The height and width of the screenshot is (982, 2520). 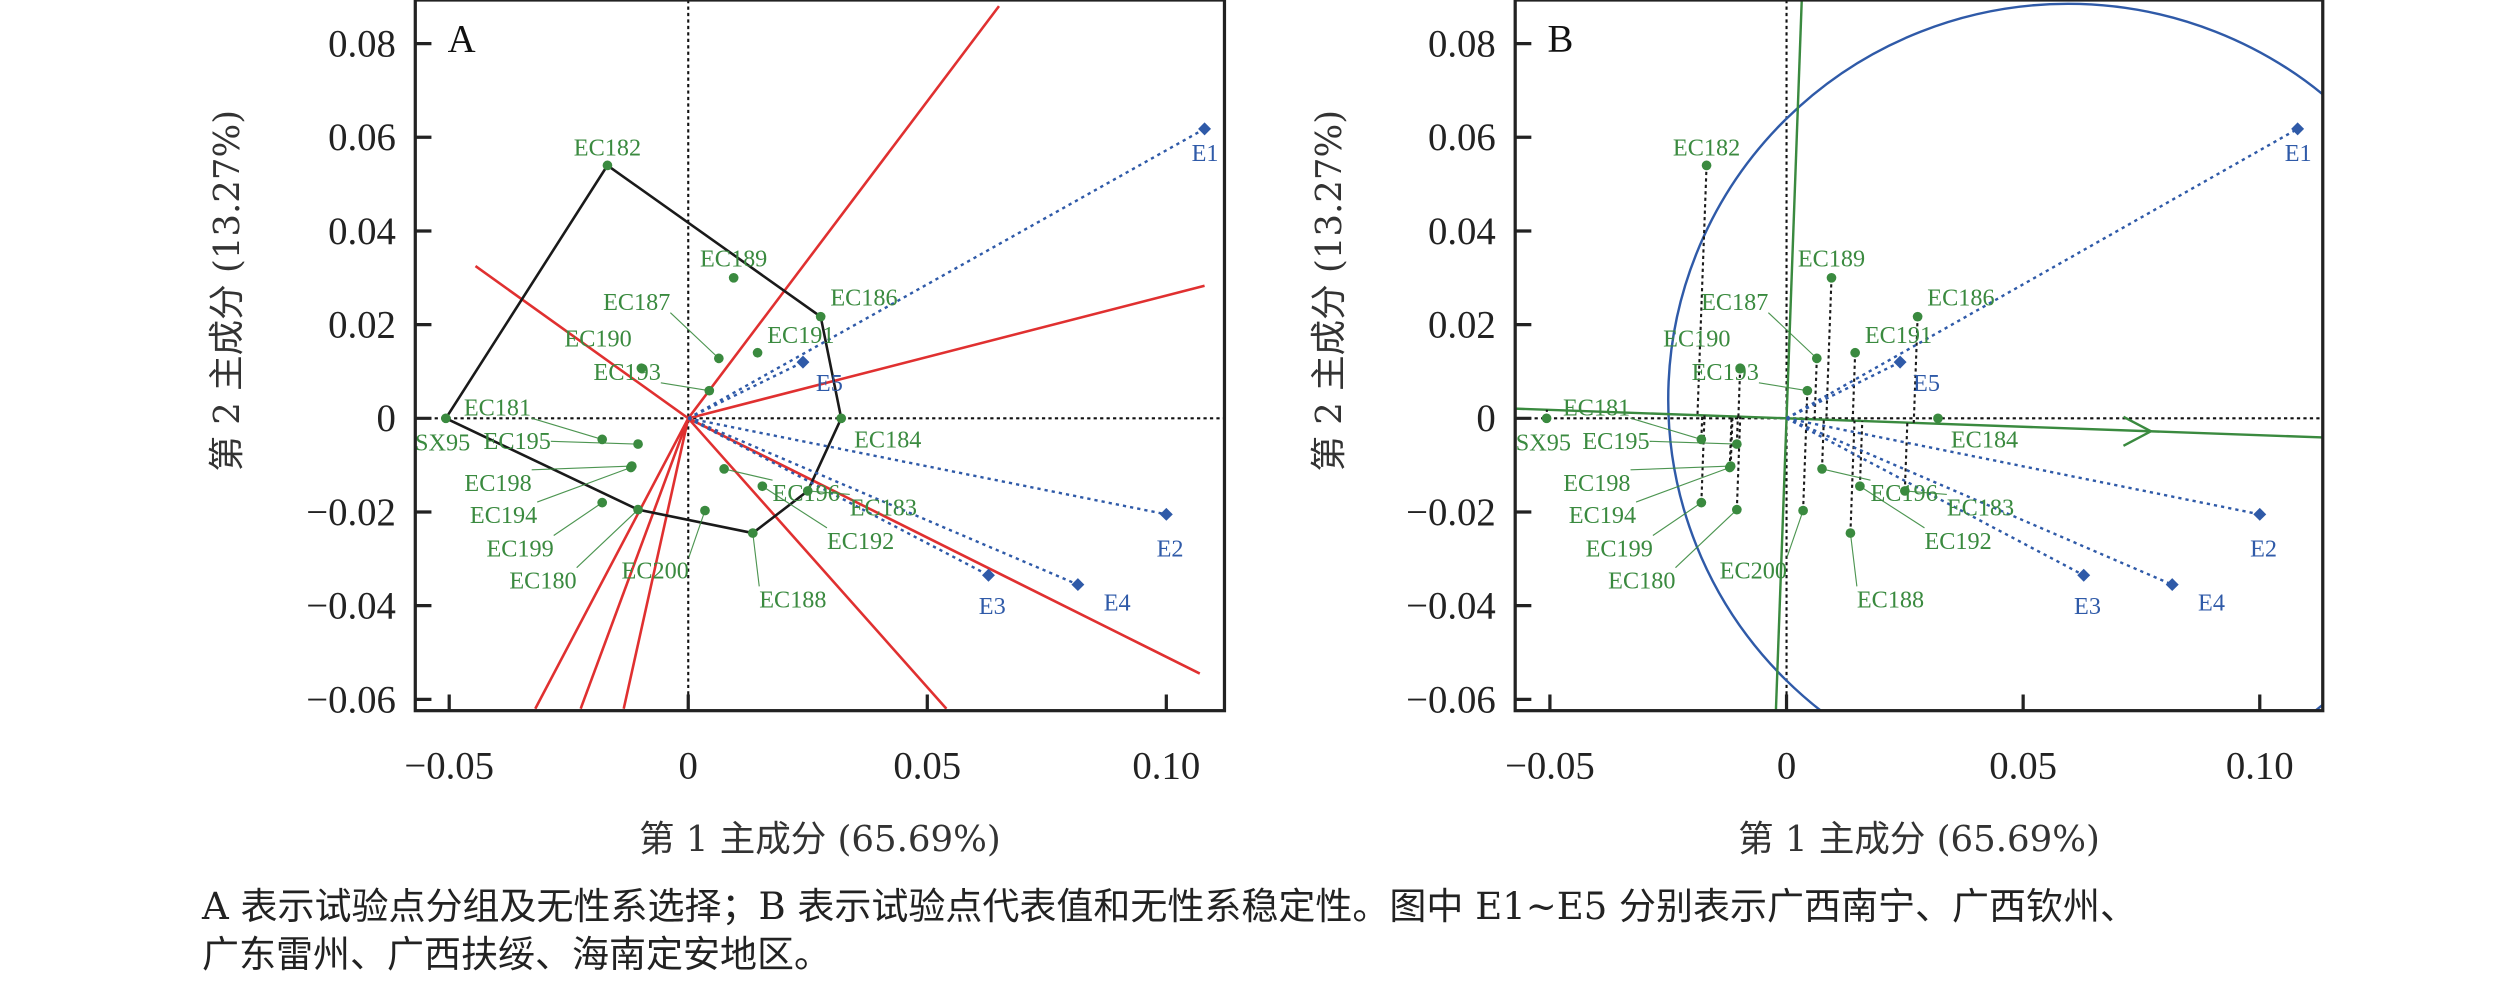 I want to click on environment-label: E3, so click(x=2087, y=606).